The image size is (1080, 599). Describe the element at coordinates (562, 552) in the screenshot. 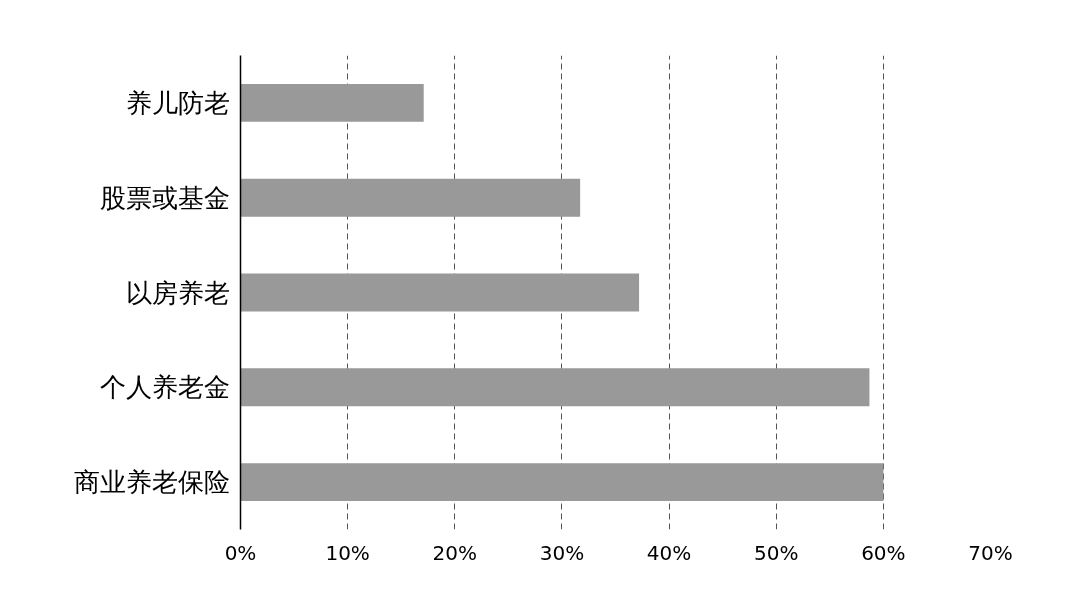

I see `x-tick-label: 30%` at that location.